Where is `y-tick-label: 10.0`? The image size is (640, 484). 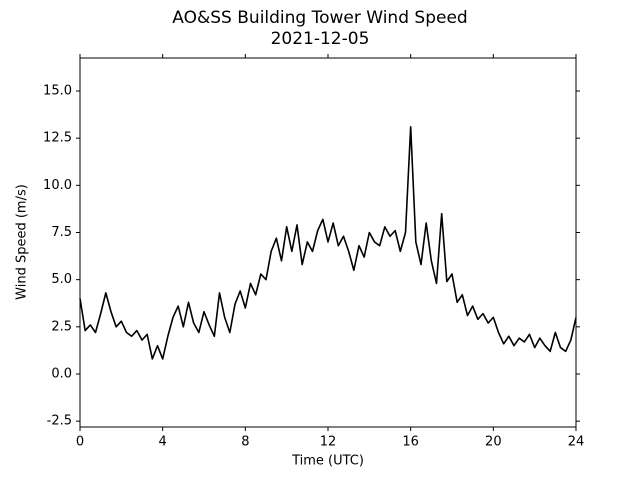
y-tick-label: 10.0 is located at coordinates (57, 185).